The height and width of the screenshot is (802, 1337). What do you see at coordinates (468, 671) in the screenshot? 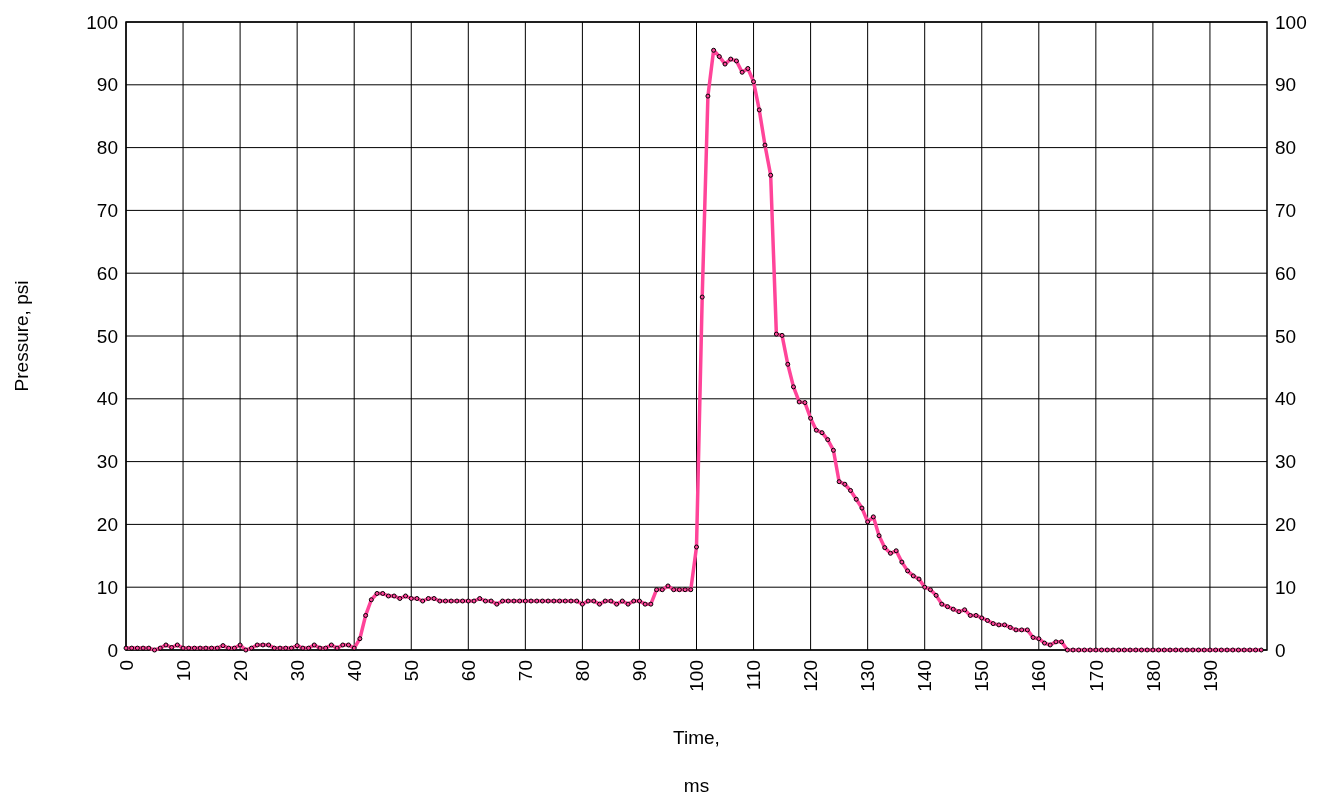
I see `x-tick-label: 60` at bounding box center [468, 671].